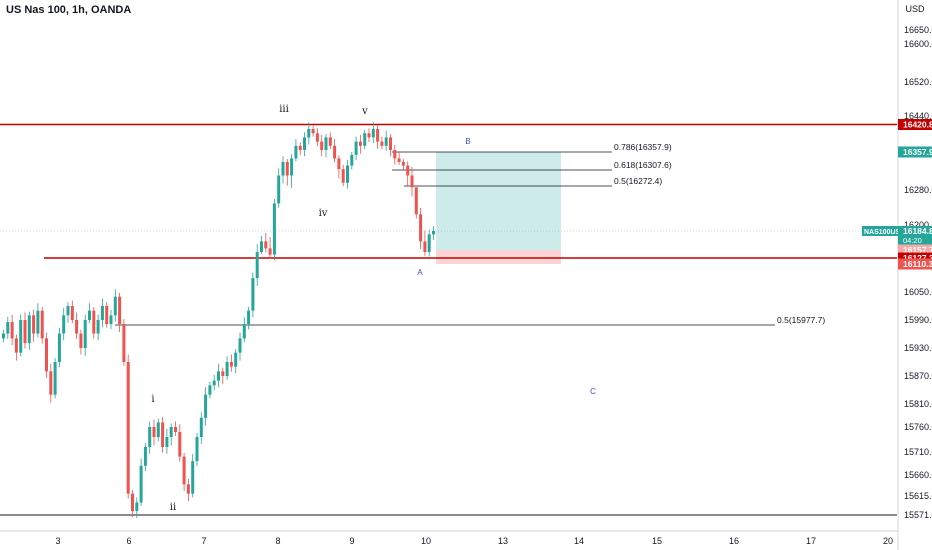 The image size is (932, 550). Describe the element at coordinates (498, 201) in the screenshot. I see `target-zone` at that location.